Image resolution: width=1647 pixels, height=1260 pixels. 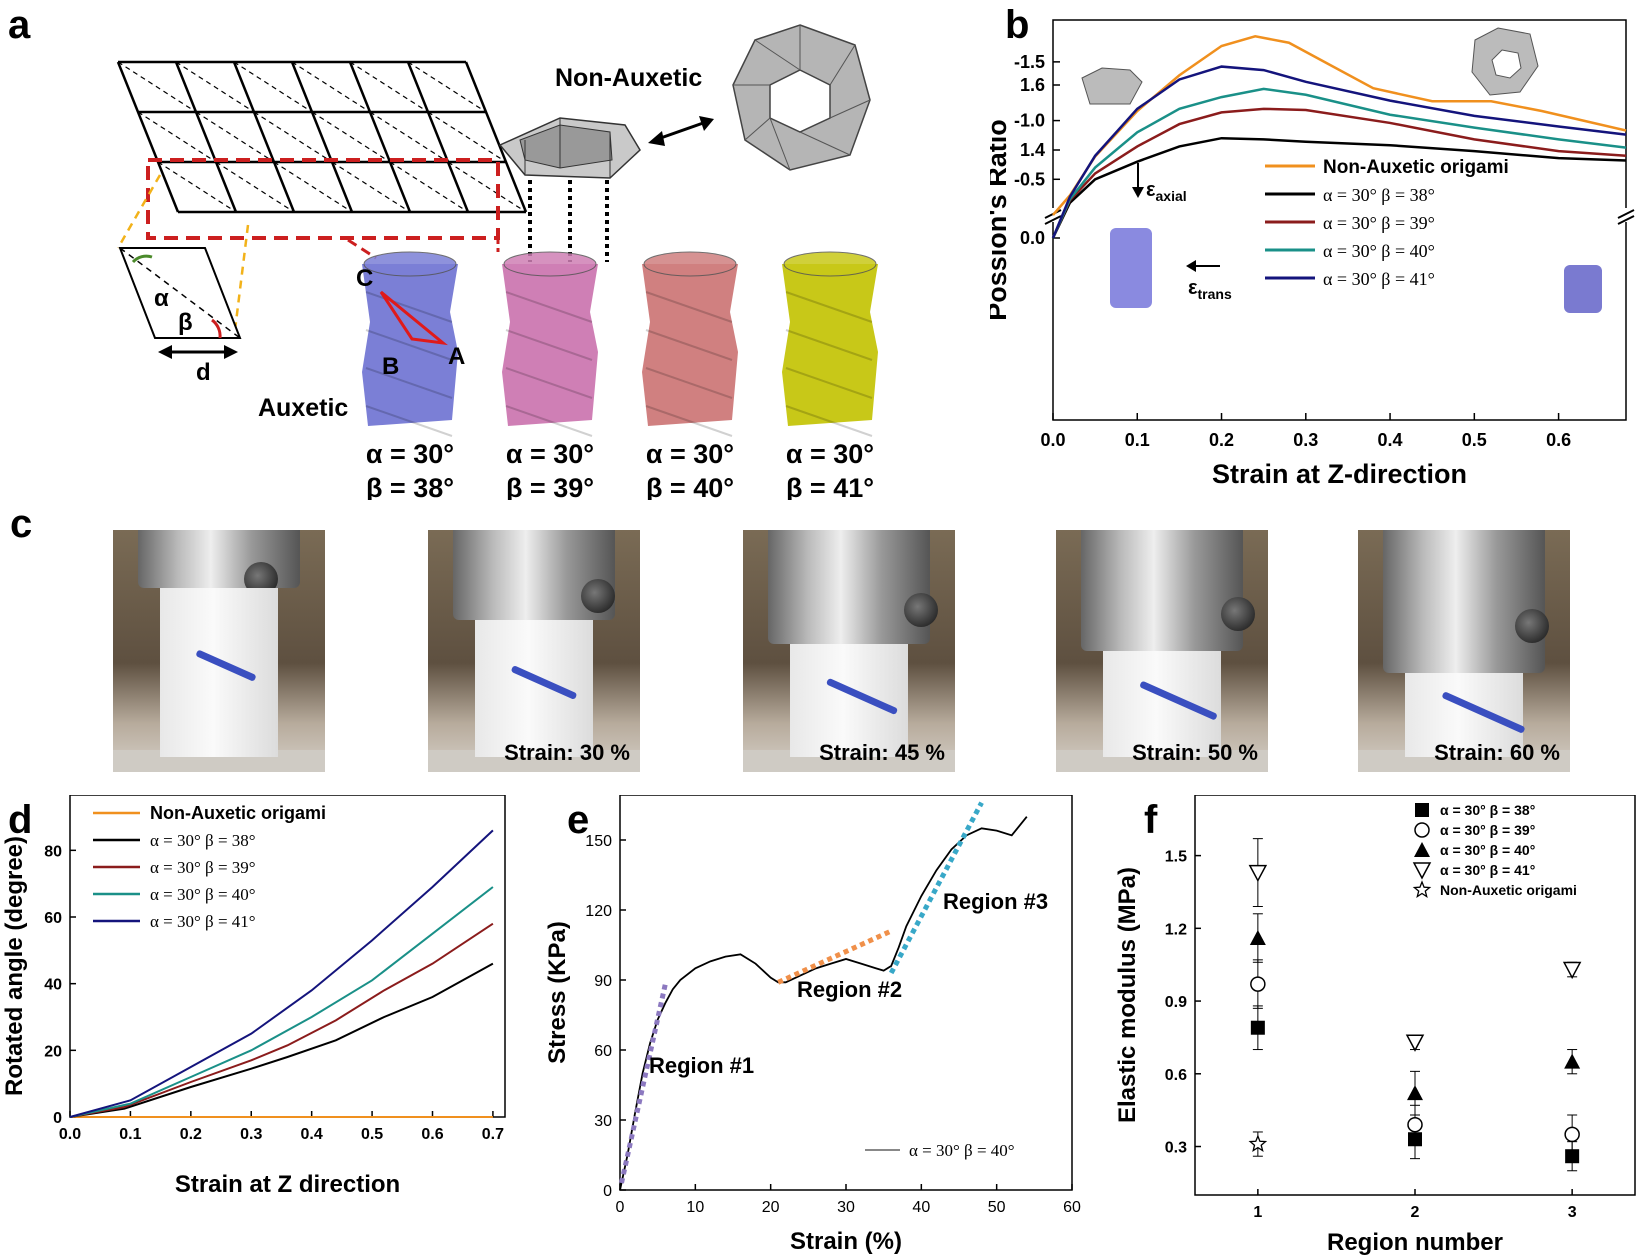 What do you see at coordinates (603, 1121) in the screenshot?
I see `y-tick-label: 30` at bounding box center [603, 1121].